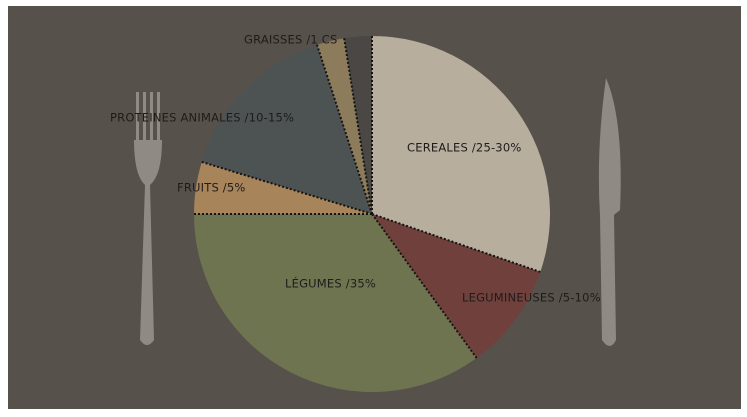 The width and height of the screenshot is (747, 417). I want to click on wedge-fruits, so click(283, 187).